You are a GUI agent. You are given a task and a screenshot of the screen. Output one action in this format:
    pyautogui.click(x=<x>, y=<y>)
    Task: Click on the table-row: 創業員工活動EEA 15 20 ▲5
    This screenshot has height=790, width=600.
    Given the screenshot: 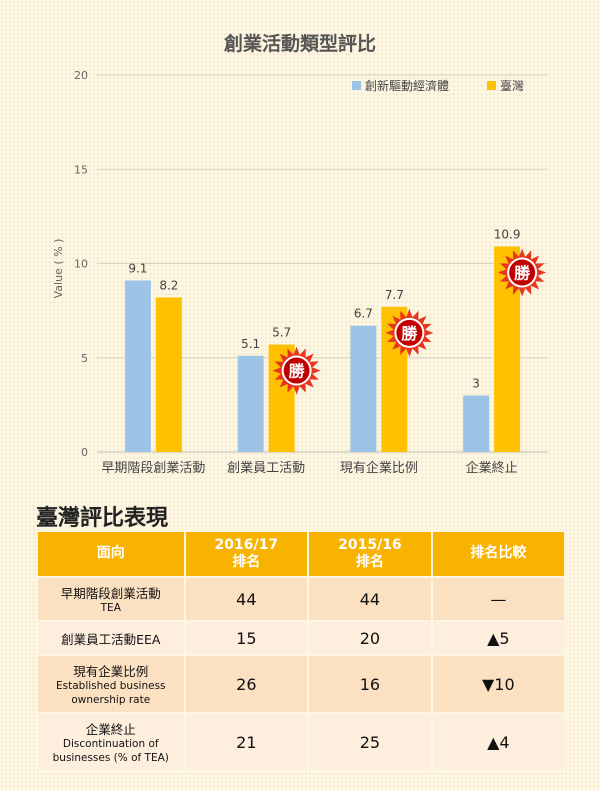 What is the action you would take?
    pyautogui.click(x=301, y=638)
    